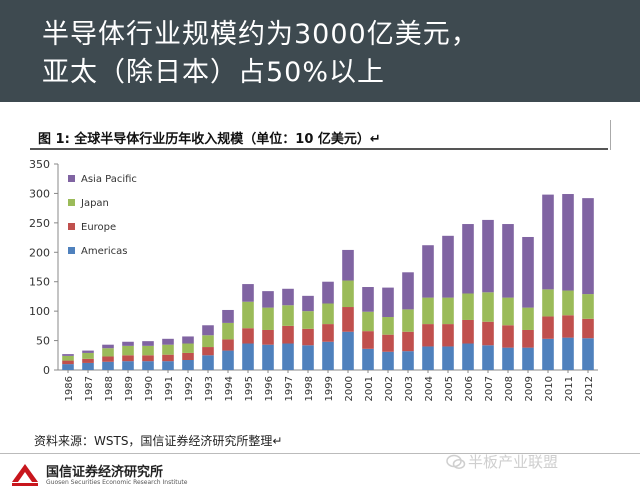 Image resolution: width=640 pixels, height=495 pixels. Describe the element at coordinates (25, 475) in the screenshot. I see `guosen-logo-icon` at that location.